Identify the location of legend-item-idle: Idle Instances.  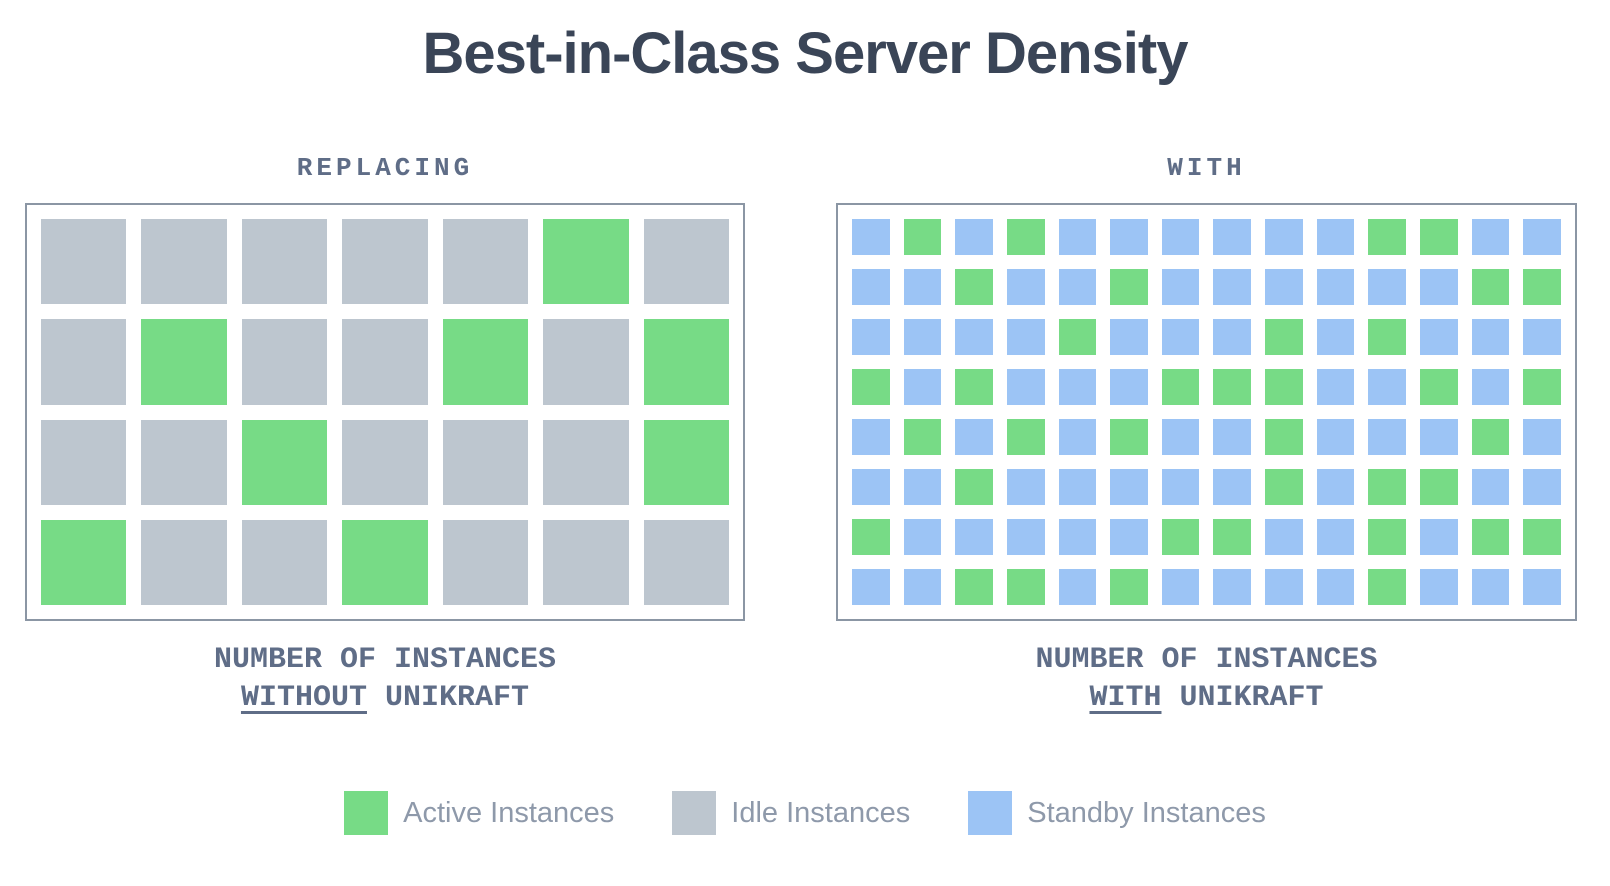
(791, 813).